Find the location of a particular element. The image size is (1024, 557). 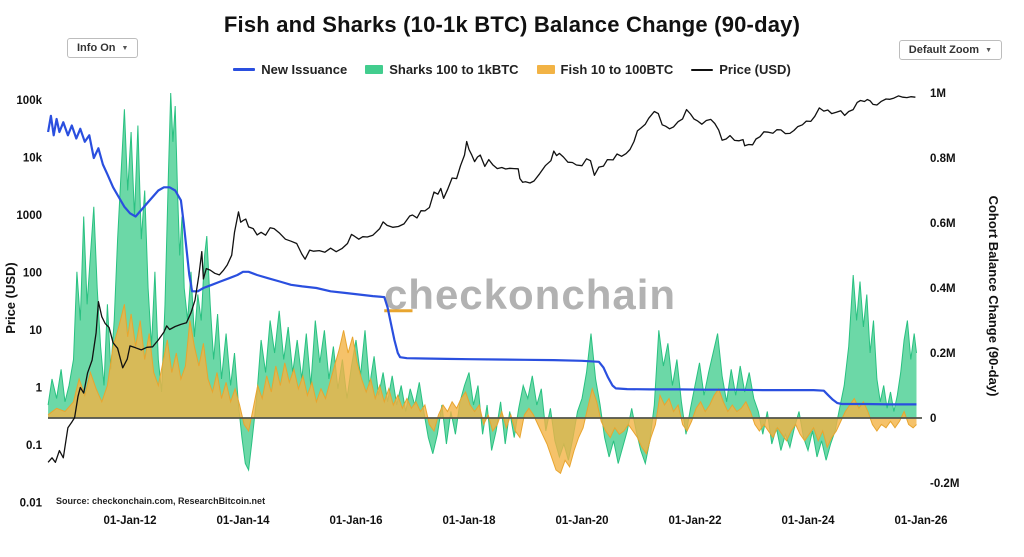

legend-item-new-issuance: New Issuance is located at coordinates (290, 69).